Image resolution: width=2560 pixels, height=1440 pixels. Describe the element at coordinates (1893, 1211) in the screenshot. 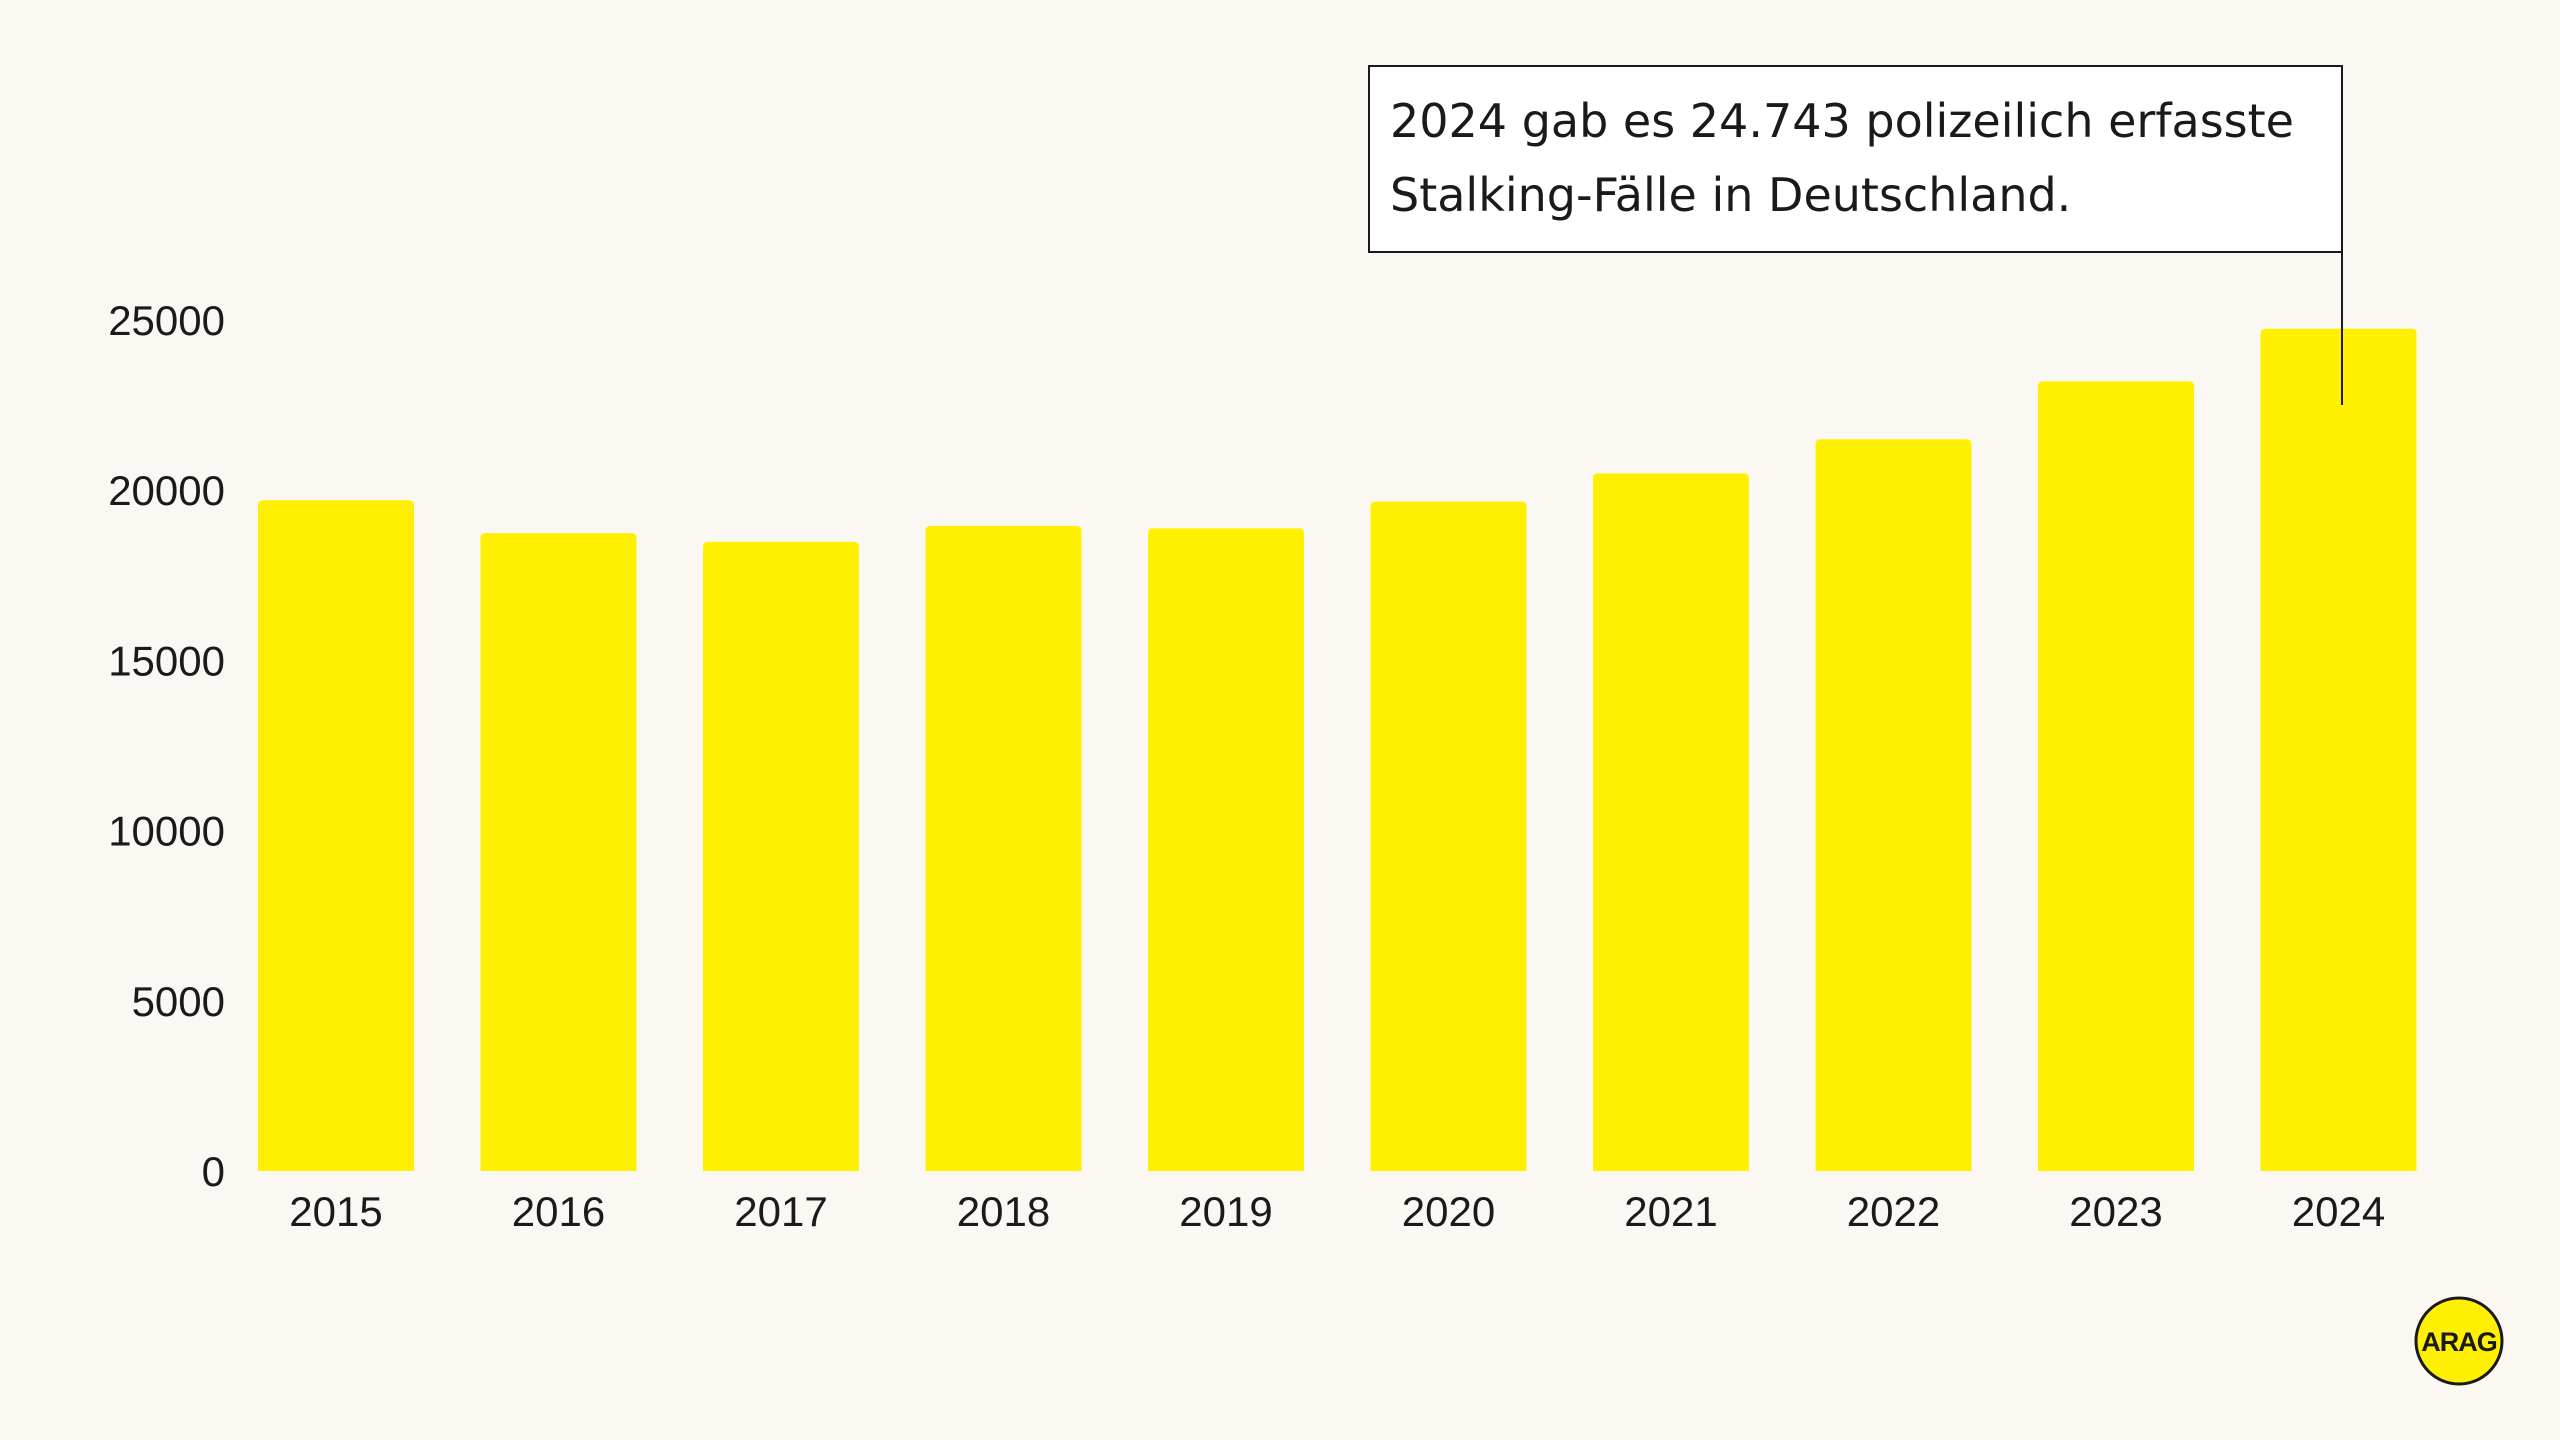

I see `x-tick-label-2022: 2022` at that location.